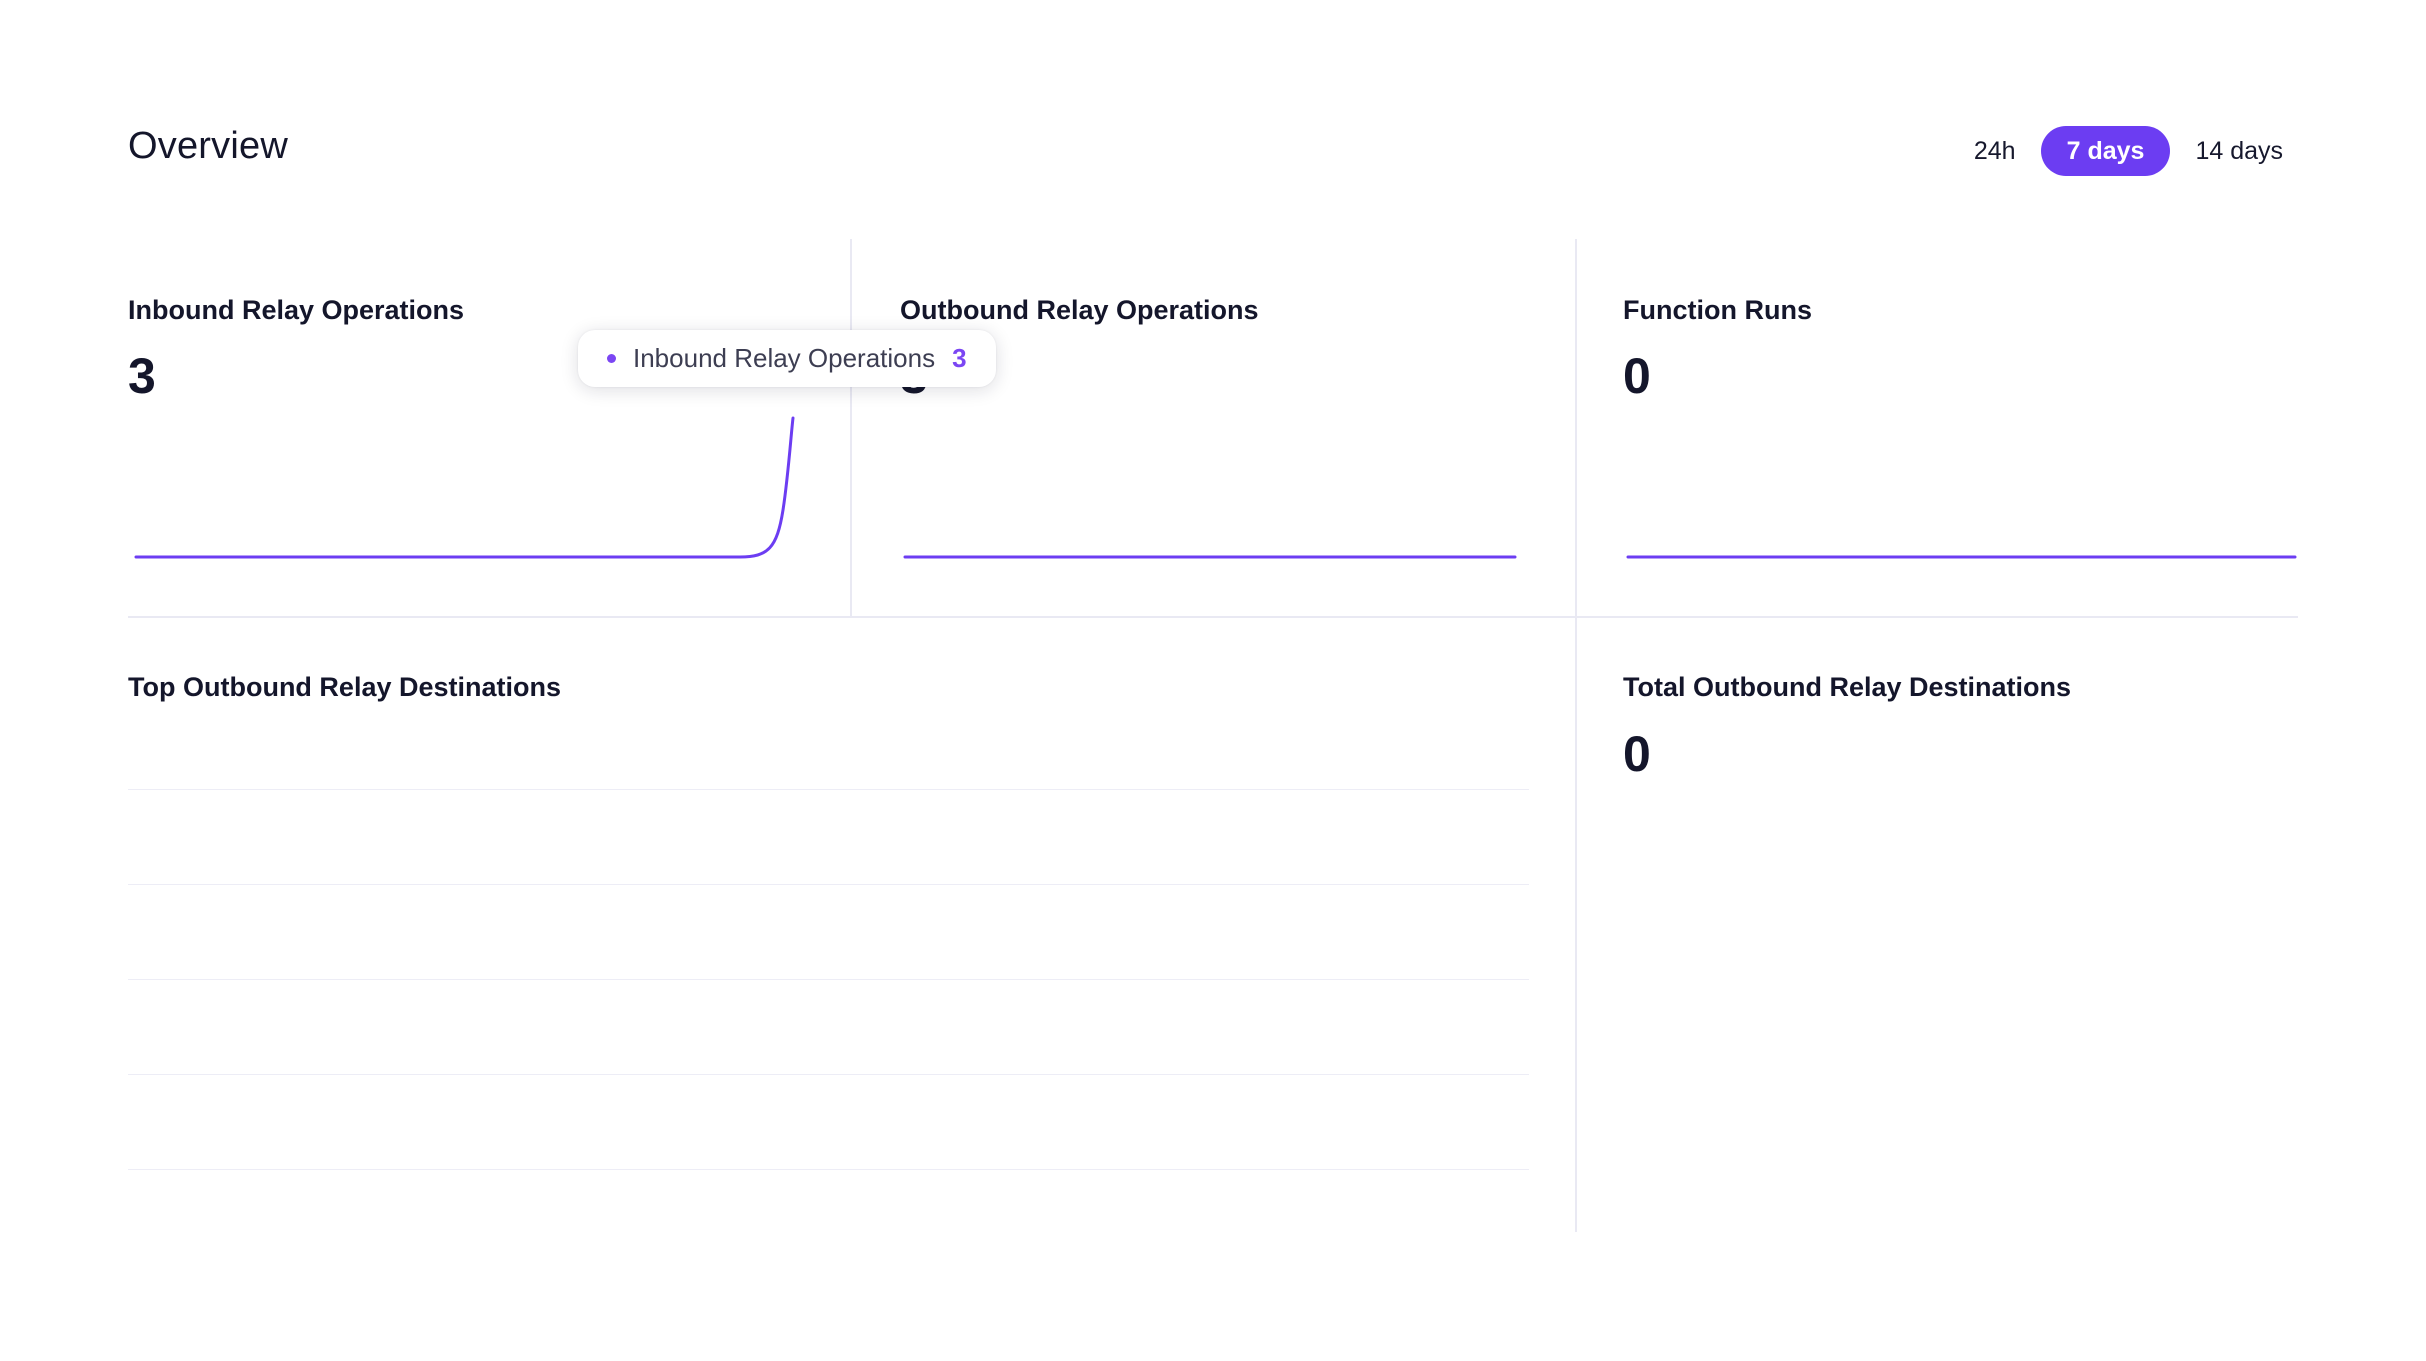 This screenshot has height=1361, width=2426. Describe the element at coordinates (959, 358) in the screenshot. I see `tooltip-value: 3` at that location.